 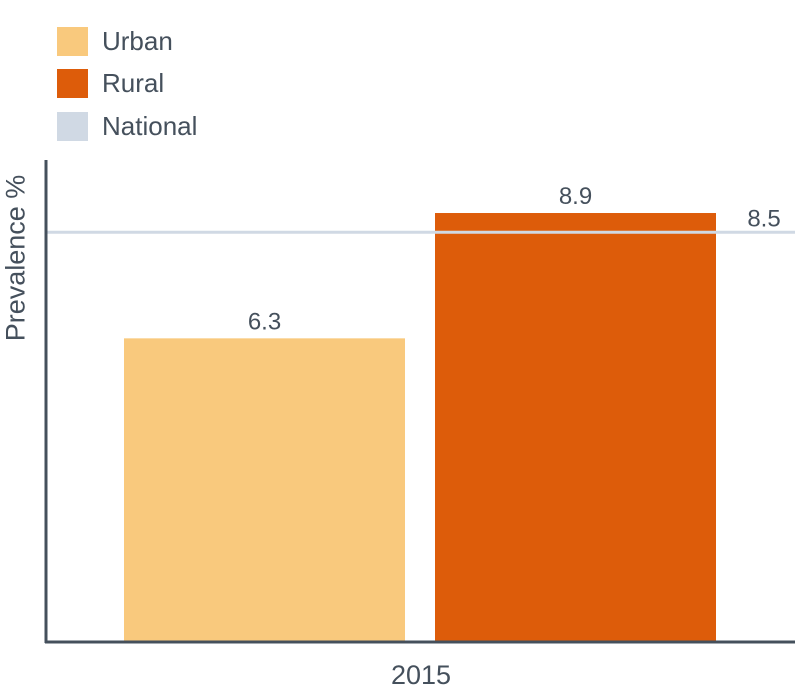 I want to click on legend-item-rural: Rural, so click(x=110, y=83).